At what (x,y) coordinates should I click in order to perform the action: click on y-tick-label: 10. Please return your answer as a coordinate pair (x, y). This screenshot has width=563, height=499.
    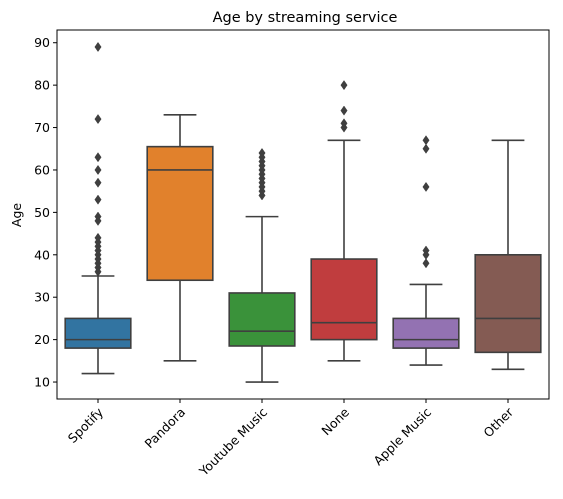
    Looking at the image, I should click on (42, 382).